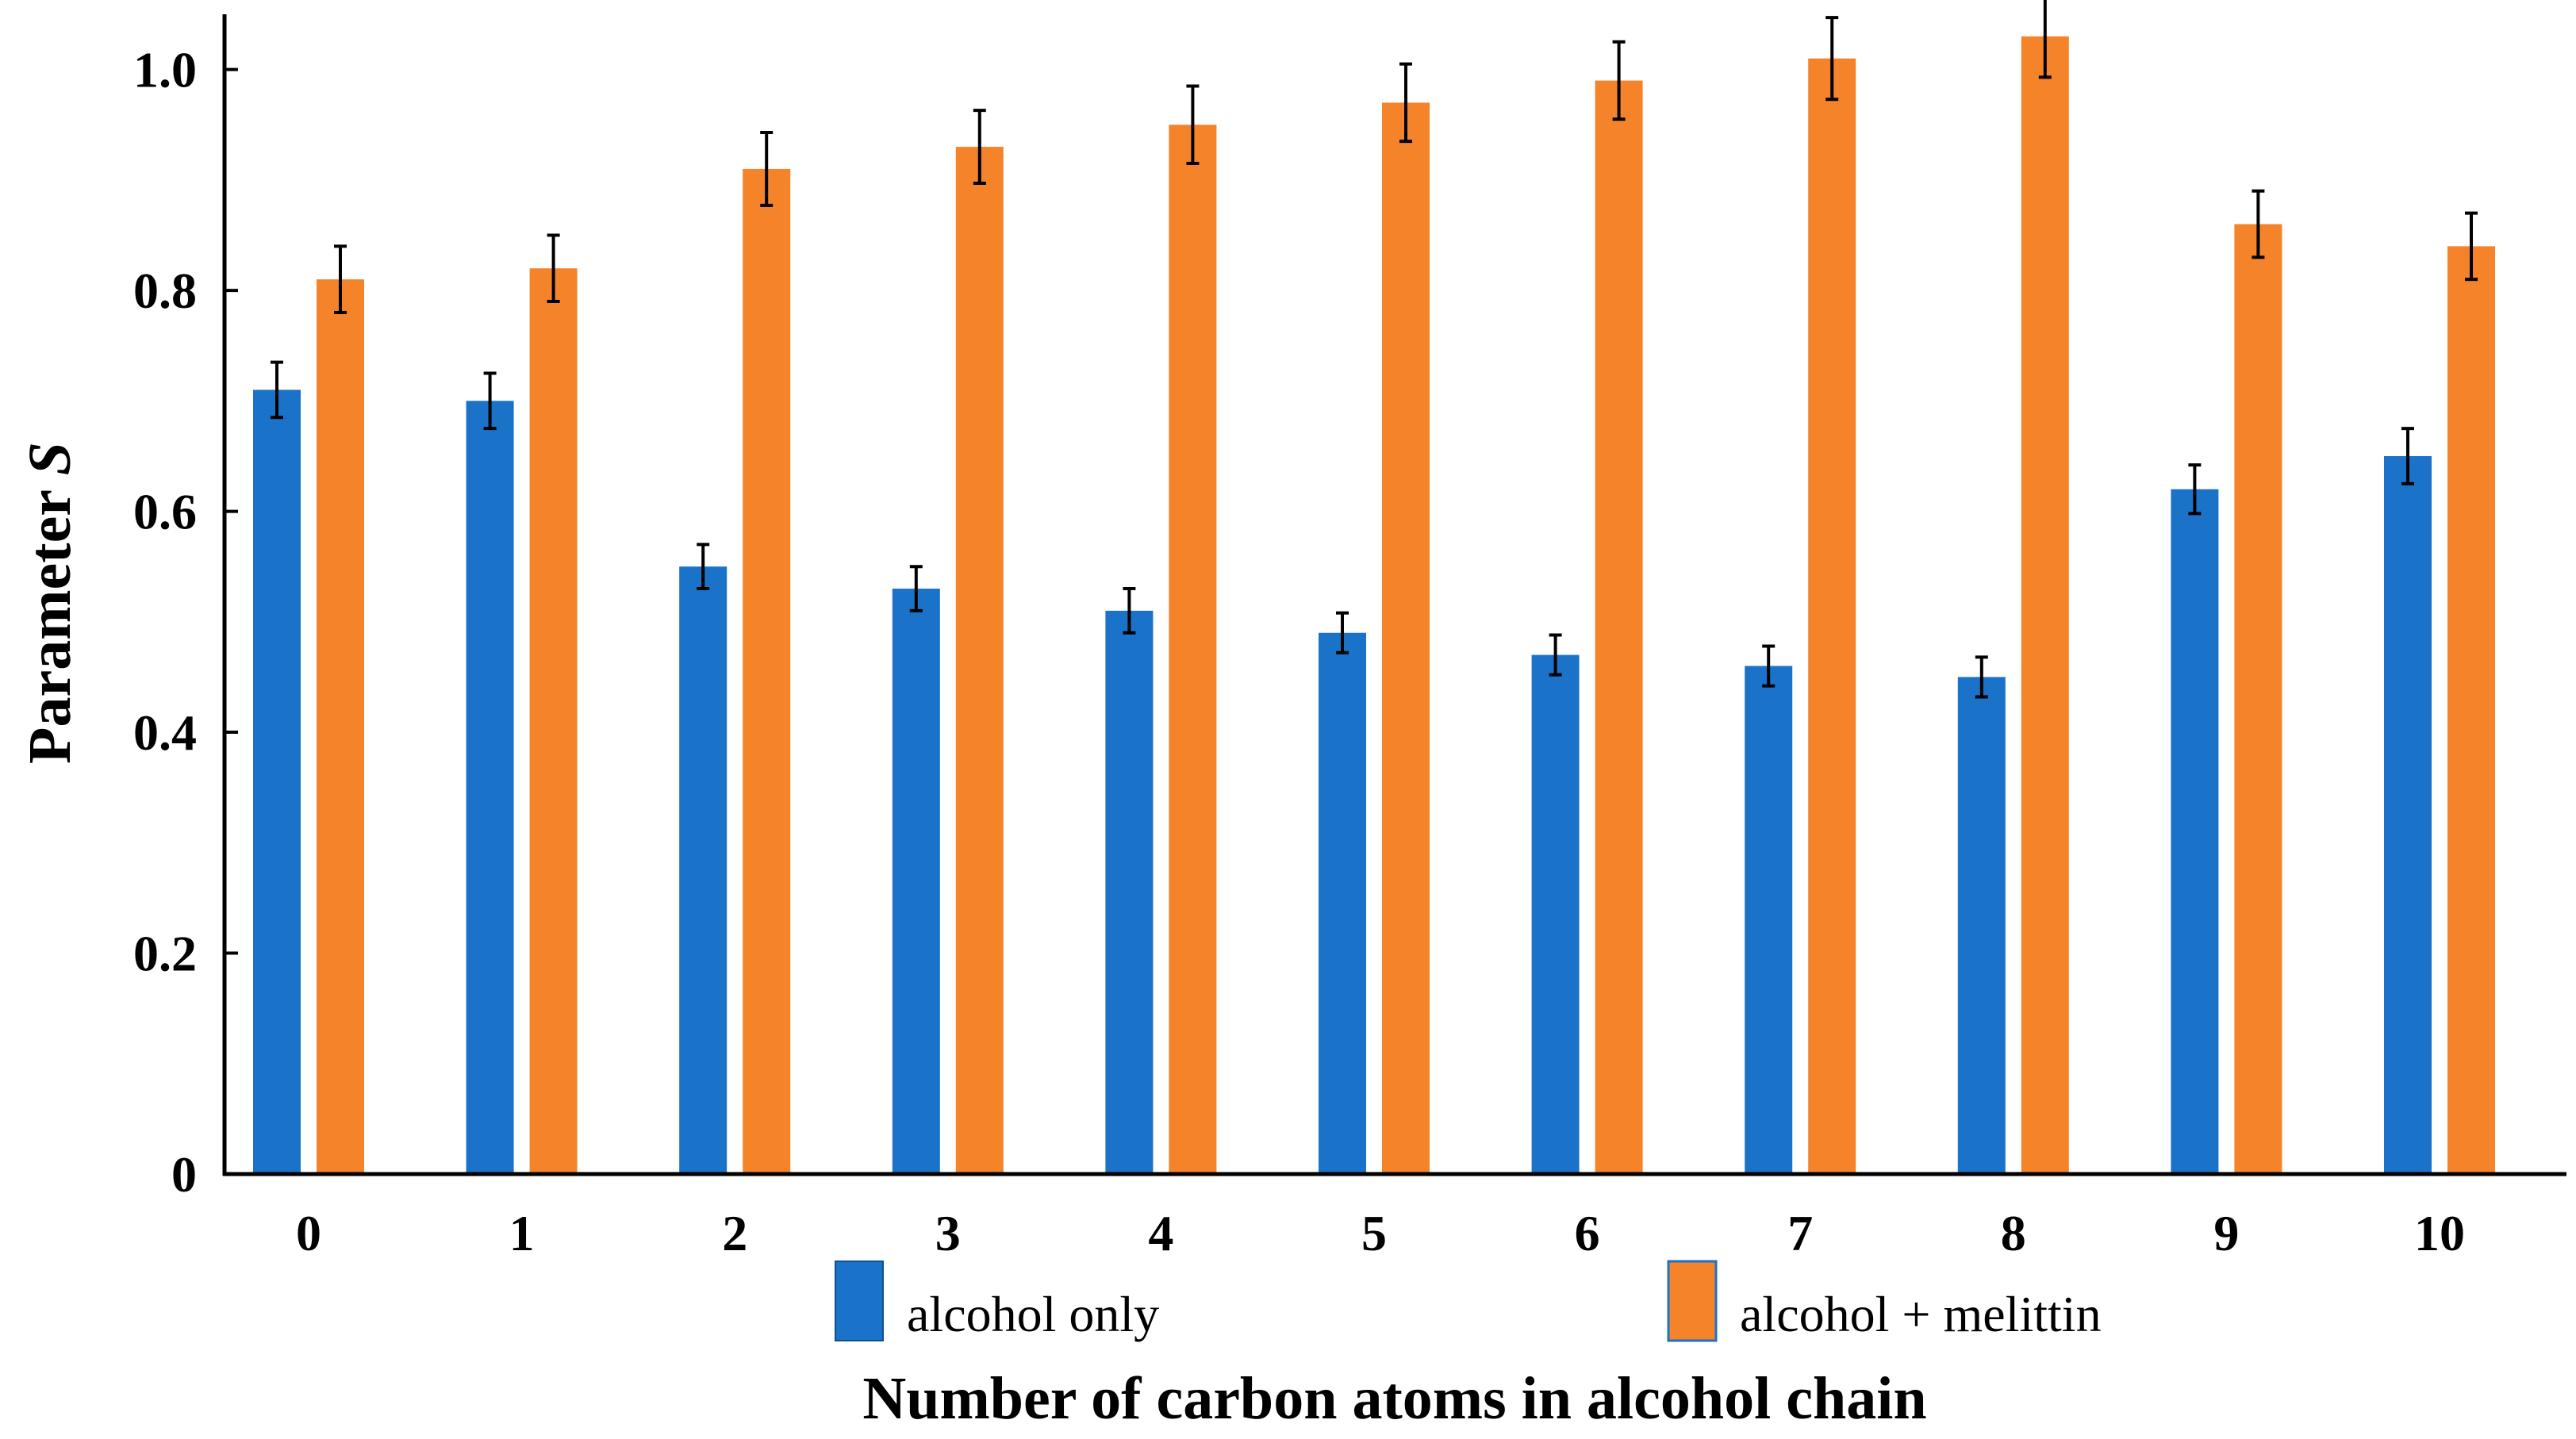 The width and height of the screenshot is (2576, 1439). I want to click on x-tick-label: 0, so click(308, 1233).